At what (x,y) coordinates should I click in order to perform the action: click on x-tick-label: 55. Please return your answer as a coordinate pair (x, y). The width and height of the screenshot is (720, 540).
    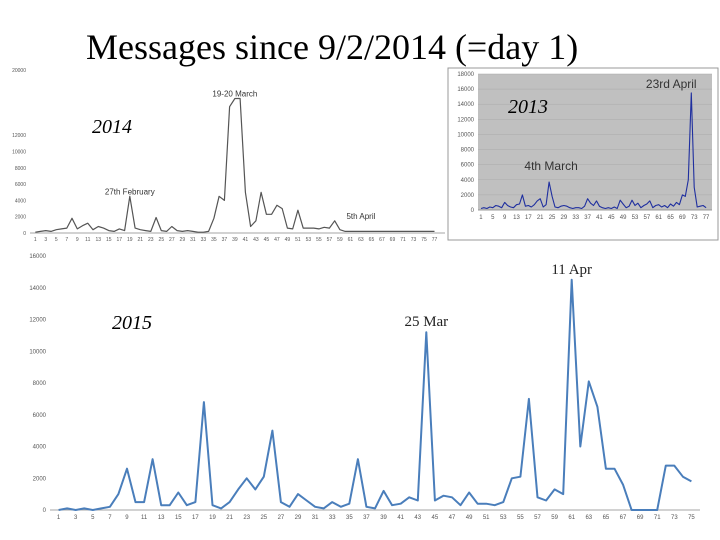
    Looking at the image, I should click on (319, 240).